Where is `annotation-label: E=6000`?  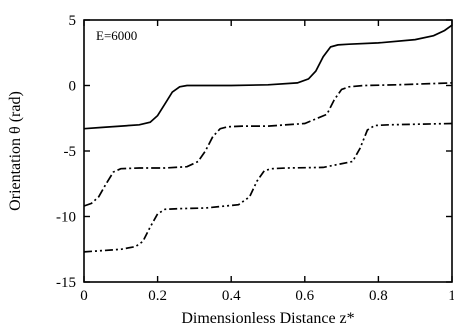 annotation-label: E=6000 is located at coordinates (116, 35).